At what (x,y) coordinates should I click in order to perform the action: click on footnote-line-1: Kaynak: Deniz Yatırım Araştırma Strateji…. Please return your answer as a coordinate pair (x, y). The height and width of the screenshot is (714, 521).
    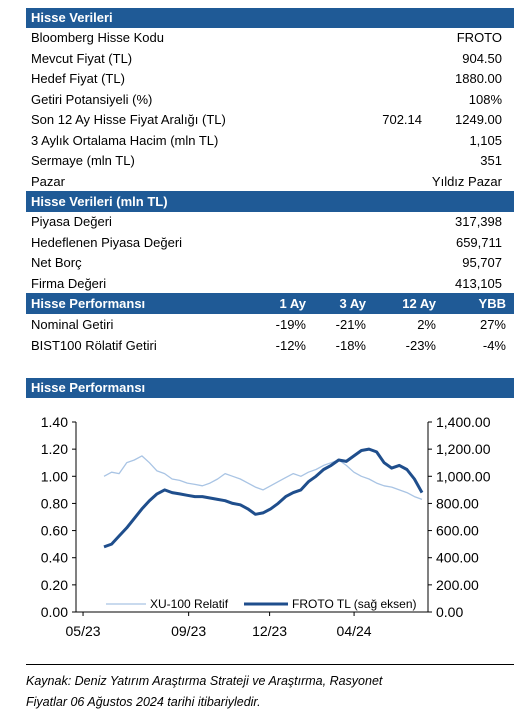
    Looking at the image, I should click on (204, 681).